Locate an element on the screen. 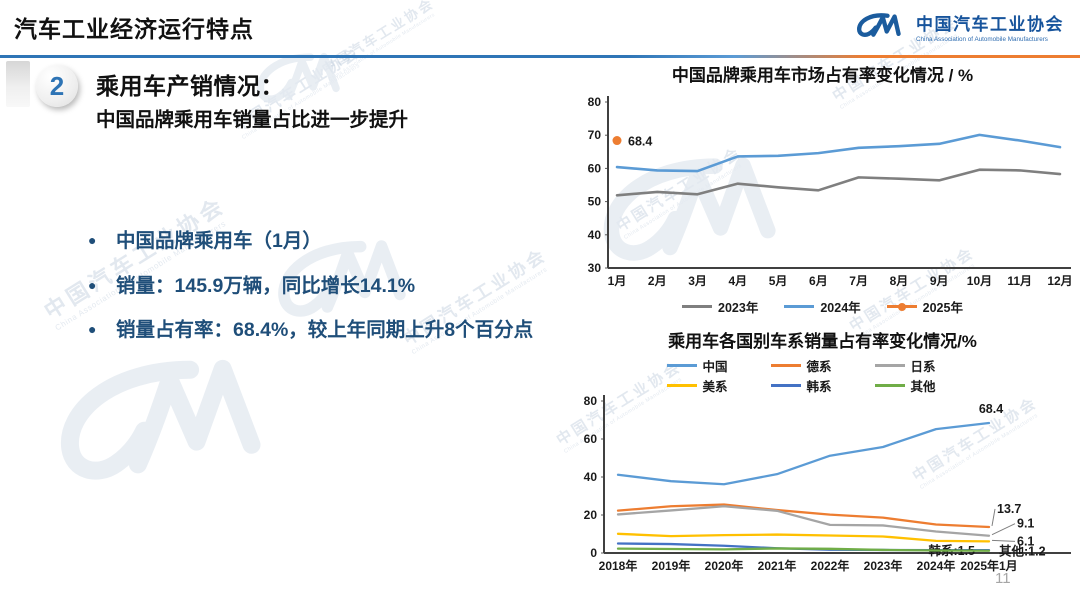 The height and width of the screenshot is (607, 1080). svg-text: 8月 is located at coordinates (899, 281).